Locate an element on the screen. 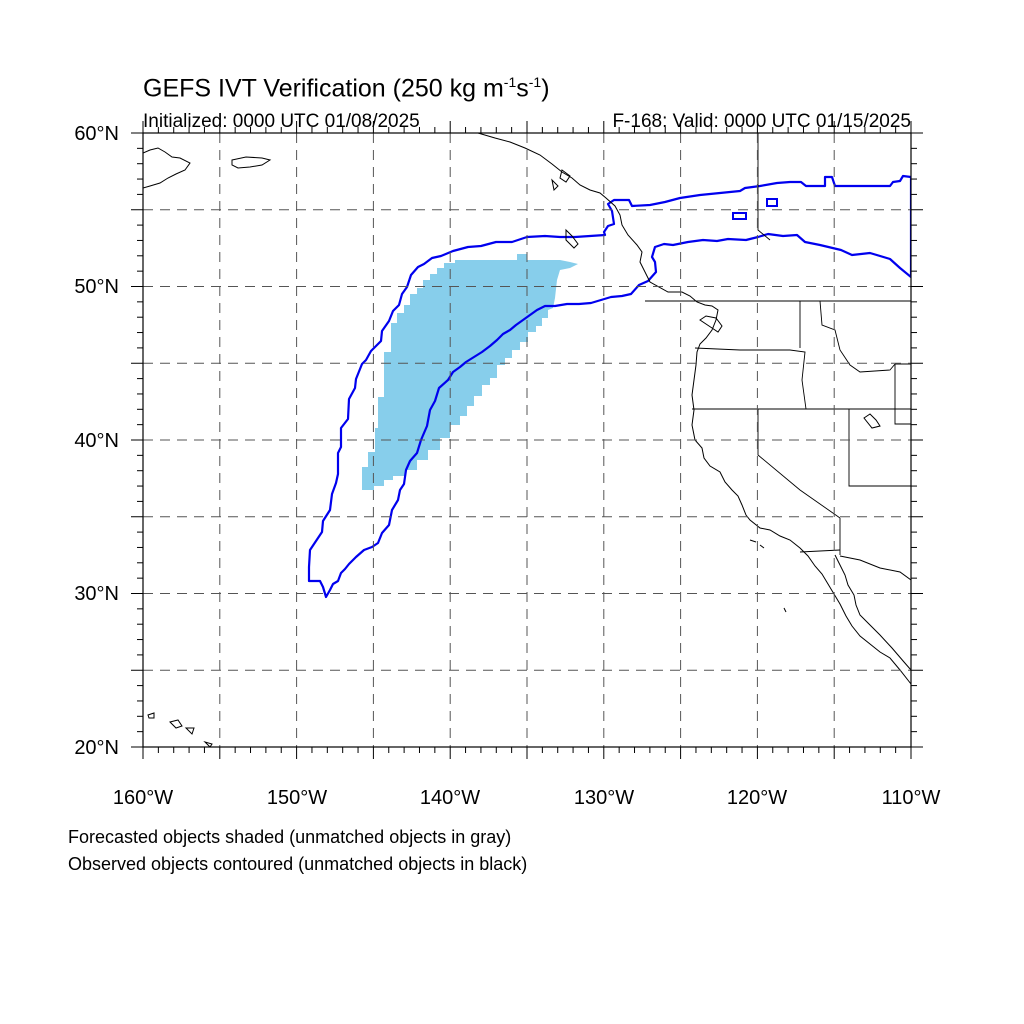 This screenshot has height=1024, width=1024. lat-label: 20°N is located at coordinates (96, 748).